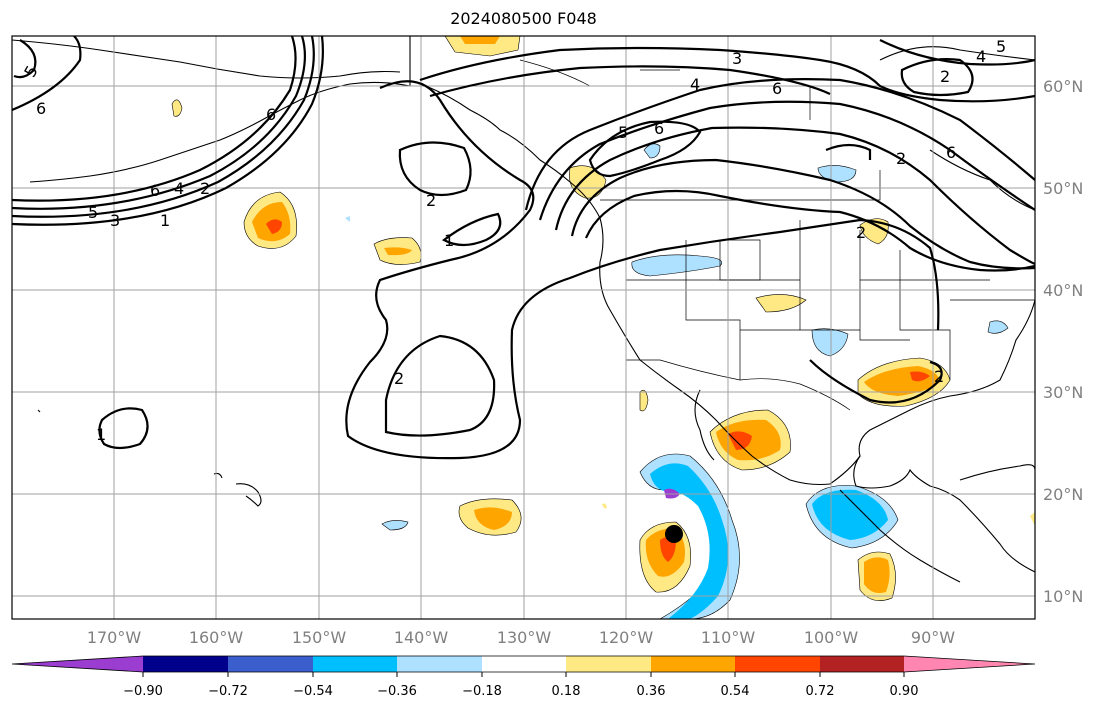 This screenshot has height=712, width=1105. I want to click on colorbar-tick-label: −0.72, so click(228, 691).